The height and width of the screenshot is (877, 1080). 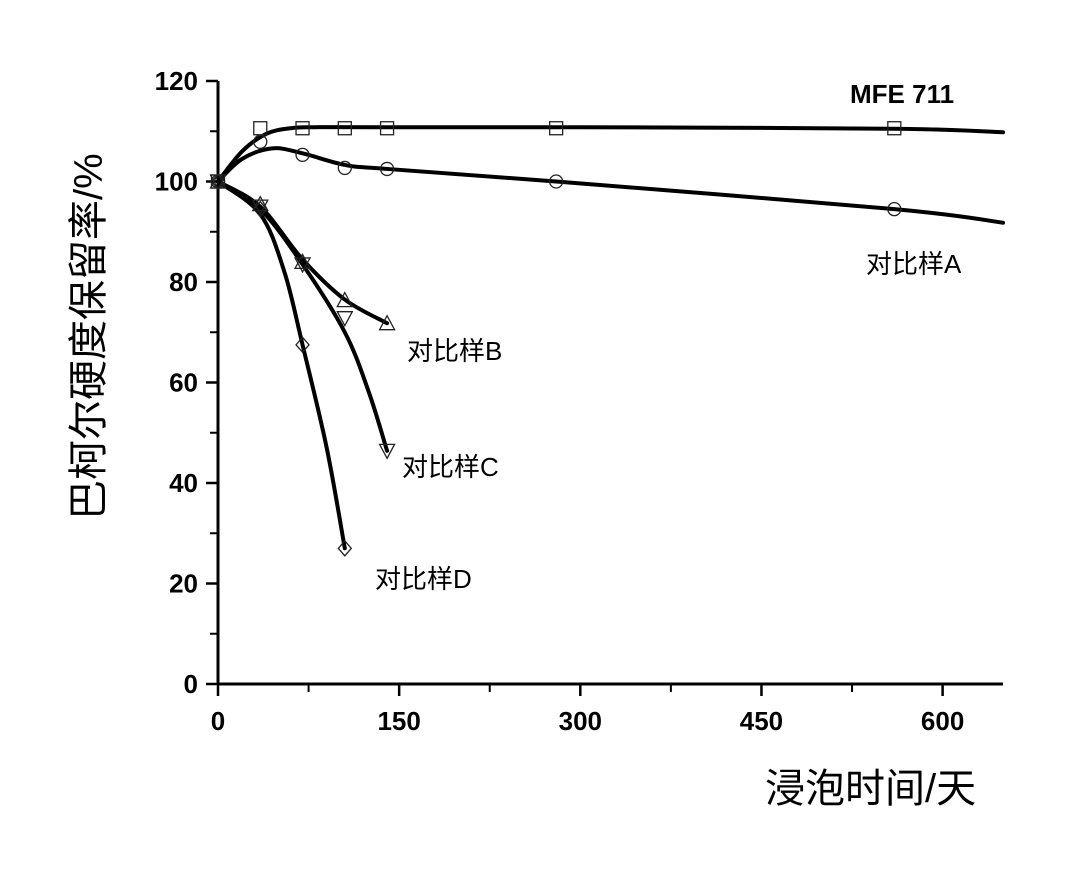 I want to click on y-tick-label: 120, so click(x=176, y=81).